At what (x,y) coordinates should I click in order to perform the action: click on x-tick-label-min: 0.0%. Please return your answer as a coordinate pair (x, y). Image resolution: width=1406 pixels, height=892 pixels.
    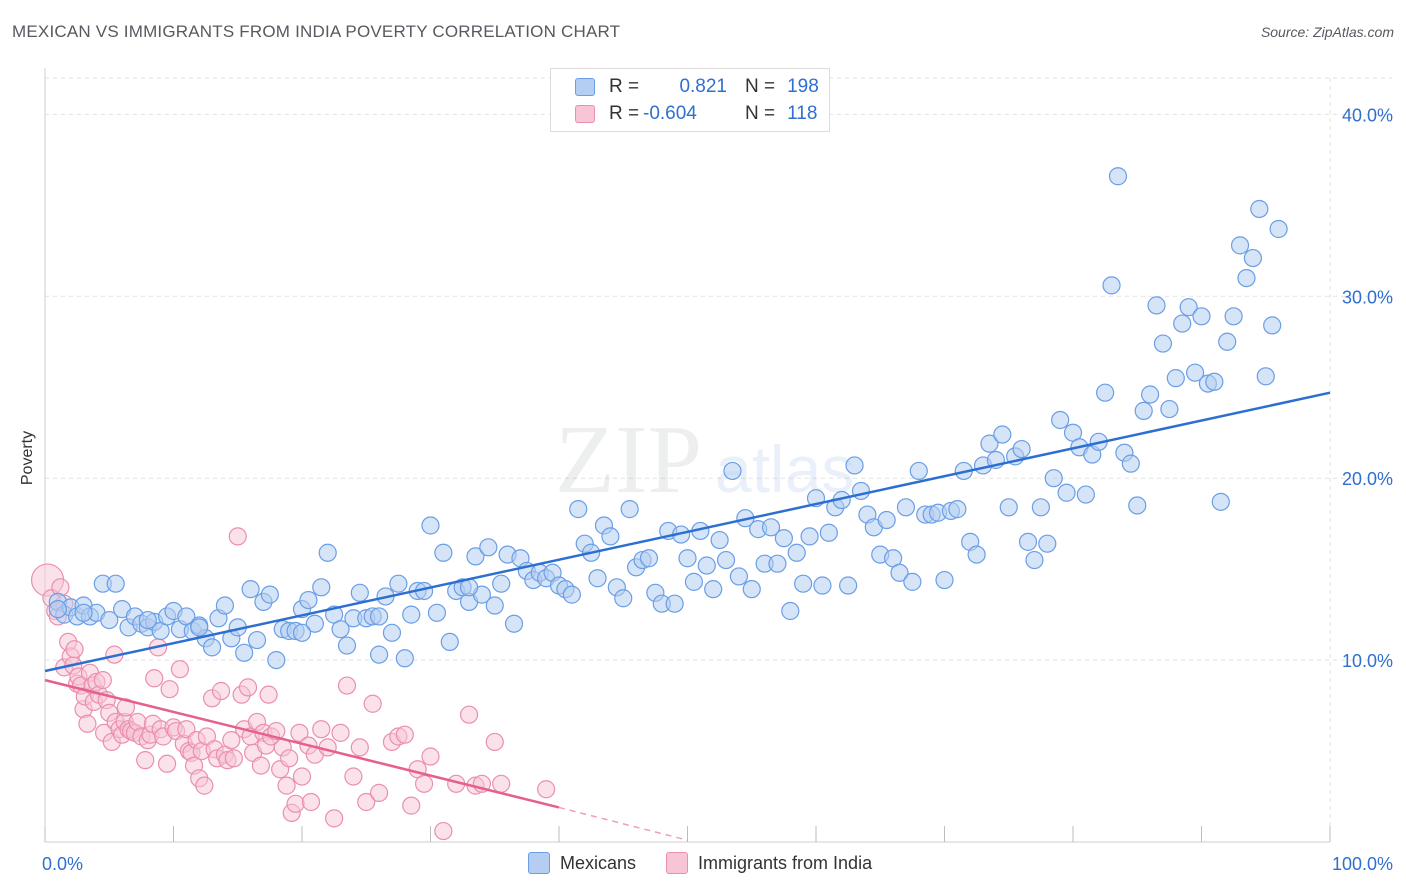
    Looking at the image, I should click on (62, 864).